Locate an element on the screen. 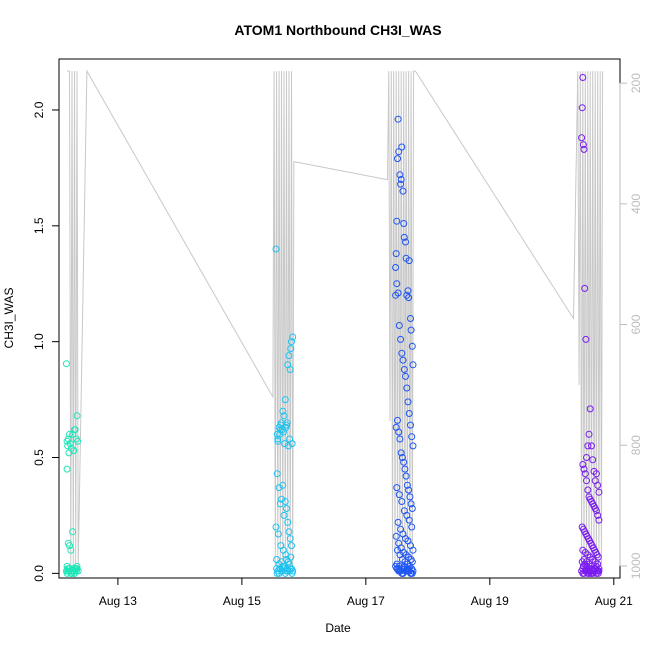 The image size is (650, 650). y-tick-label: 2.0 is located at coordinates (39, 109).